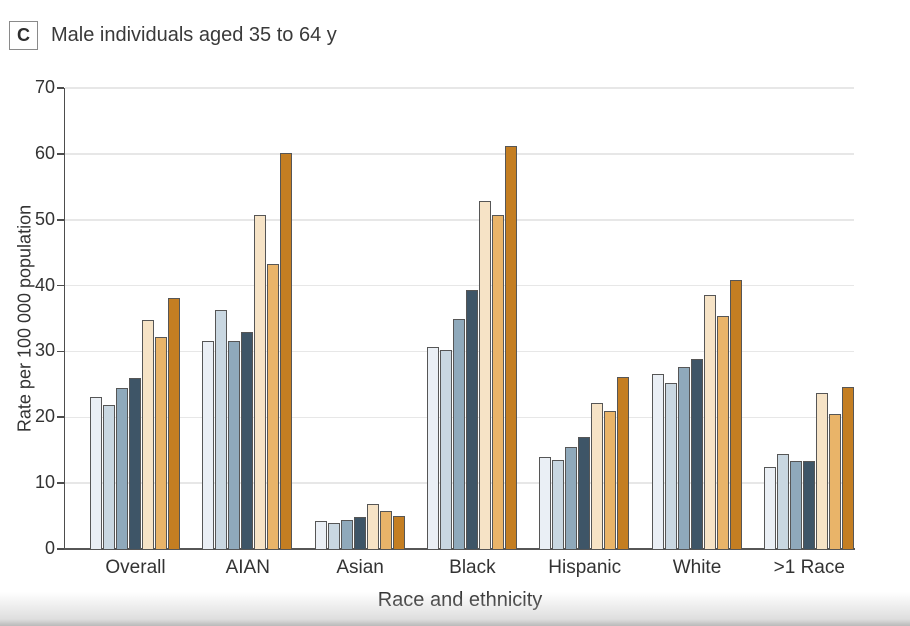 This screenshot has height=626, width=910. I want to click on bar-group-asian, so click(360, 318).